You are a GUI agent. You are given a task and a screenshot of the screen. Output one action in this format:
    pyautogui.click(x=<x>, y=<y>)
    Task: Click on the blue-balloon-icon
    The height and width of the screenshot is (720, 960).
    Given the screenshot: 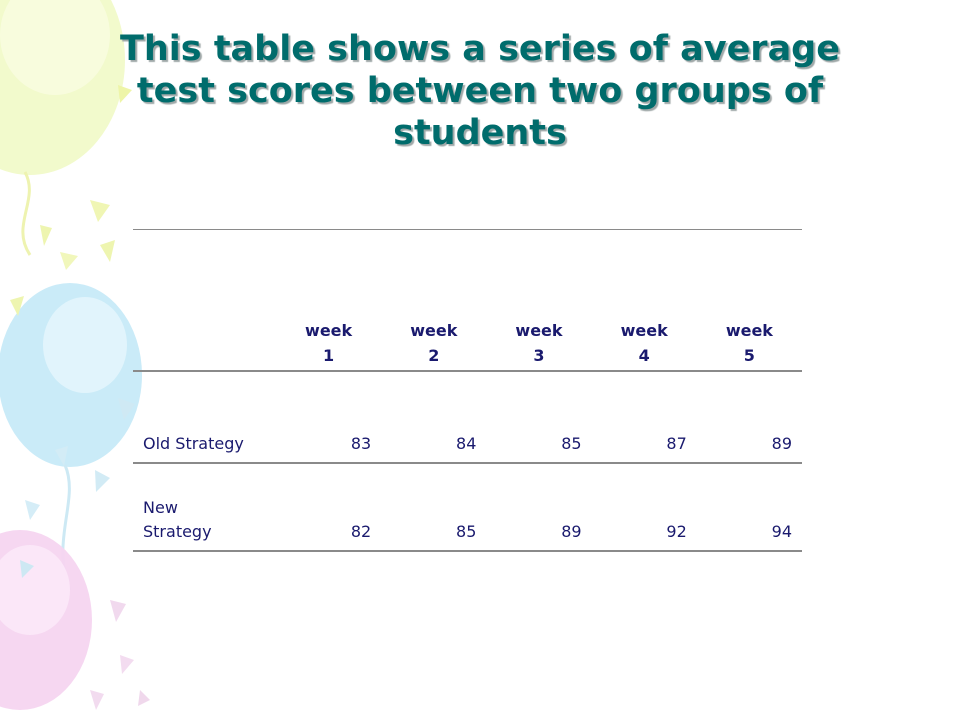 What is the action you would take?
    pyautogui.click(x=71, y=437)
    